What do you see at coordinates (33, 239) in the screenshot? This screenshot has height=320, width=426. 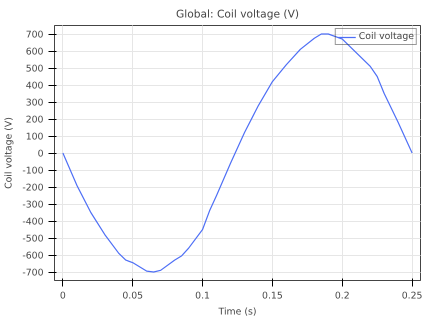 I see `y-tick-label: -500` at bounding box center [33, 239].